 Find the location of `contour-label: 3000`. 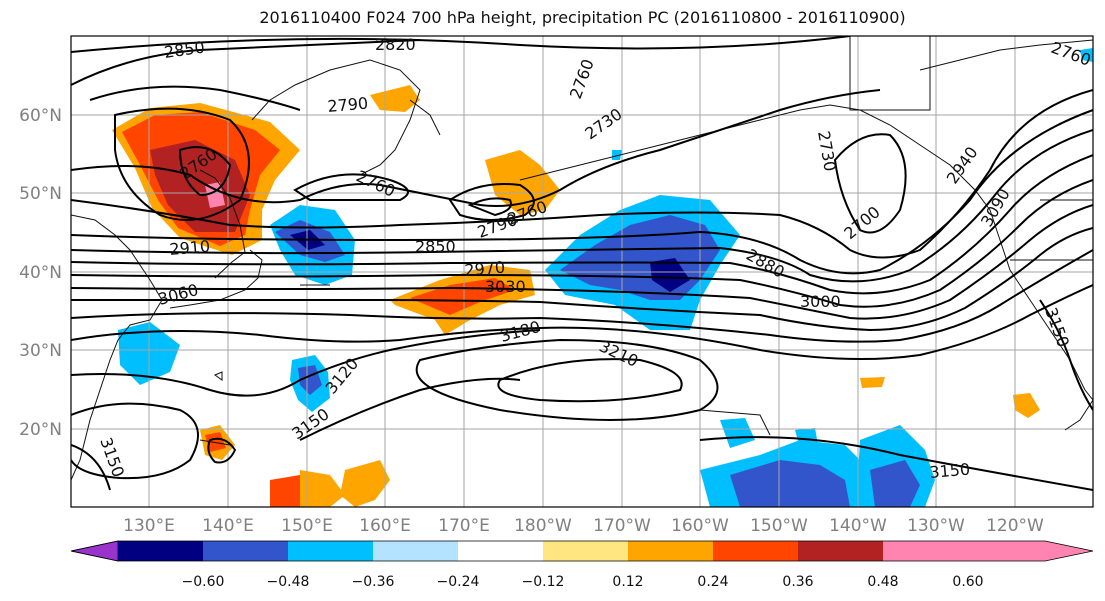

contour-label: 3000 is located at coordinates (820, 301).